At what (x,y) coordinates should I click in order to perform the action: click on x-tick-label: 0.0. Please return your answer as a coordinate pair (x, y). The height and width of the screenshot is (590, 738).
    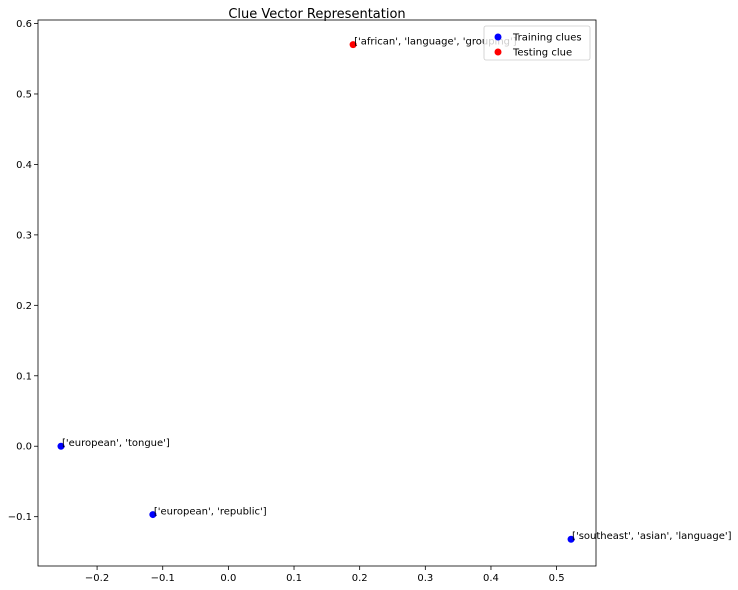
    Looking at the image, I should click on (228, 578).